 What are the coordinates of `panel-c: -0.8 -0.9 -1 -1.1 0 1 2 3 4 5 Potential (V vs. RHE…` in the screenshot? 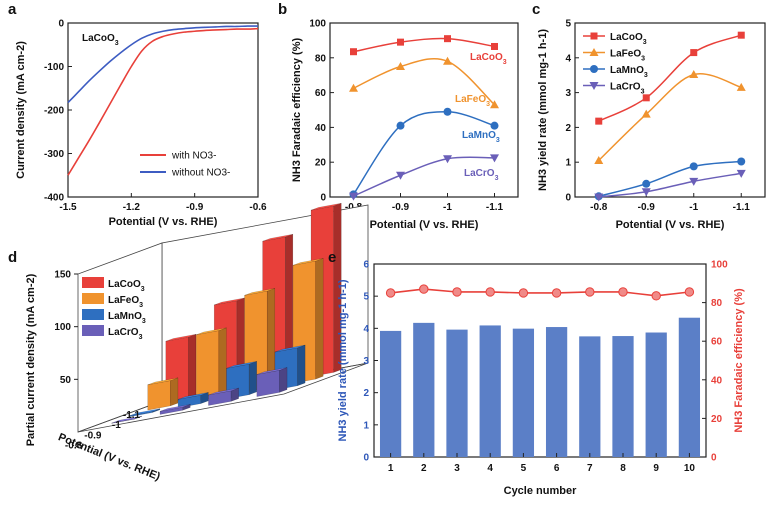 It's located at (651, 125).